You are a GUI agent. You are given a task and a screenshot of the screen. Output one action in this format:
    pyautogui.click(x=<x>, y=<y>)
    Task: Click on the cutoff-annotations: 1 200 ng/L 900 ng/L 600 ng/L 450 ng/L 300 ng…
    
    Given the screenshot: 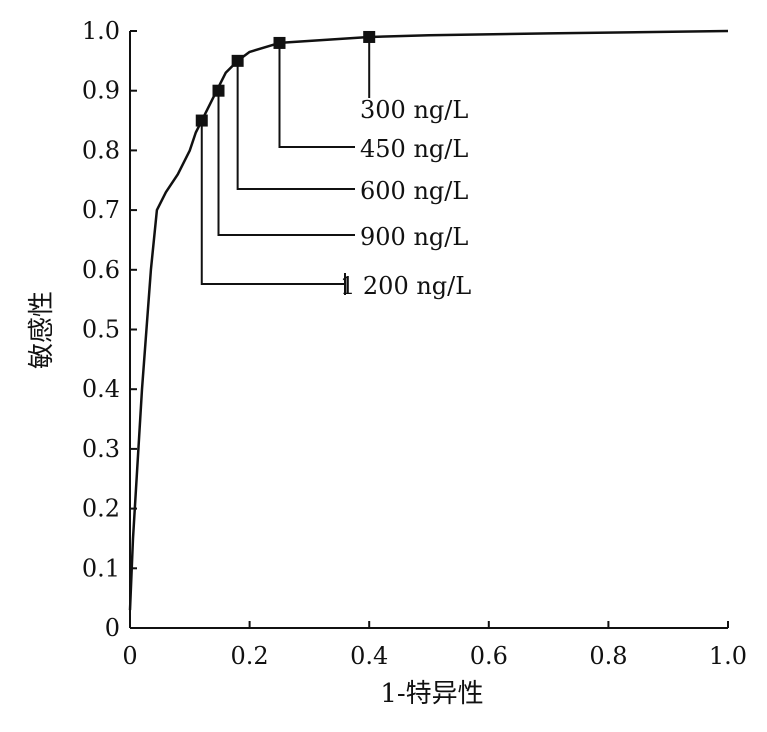 What is the action you would take?
    pyautogui.click(x=333, y=165)
    